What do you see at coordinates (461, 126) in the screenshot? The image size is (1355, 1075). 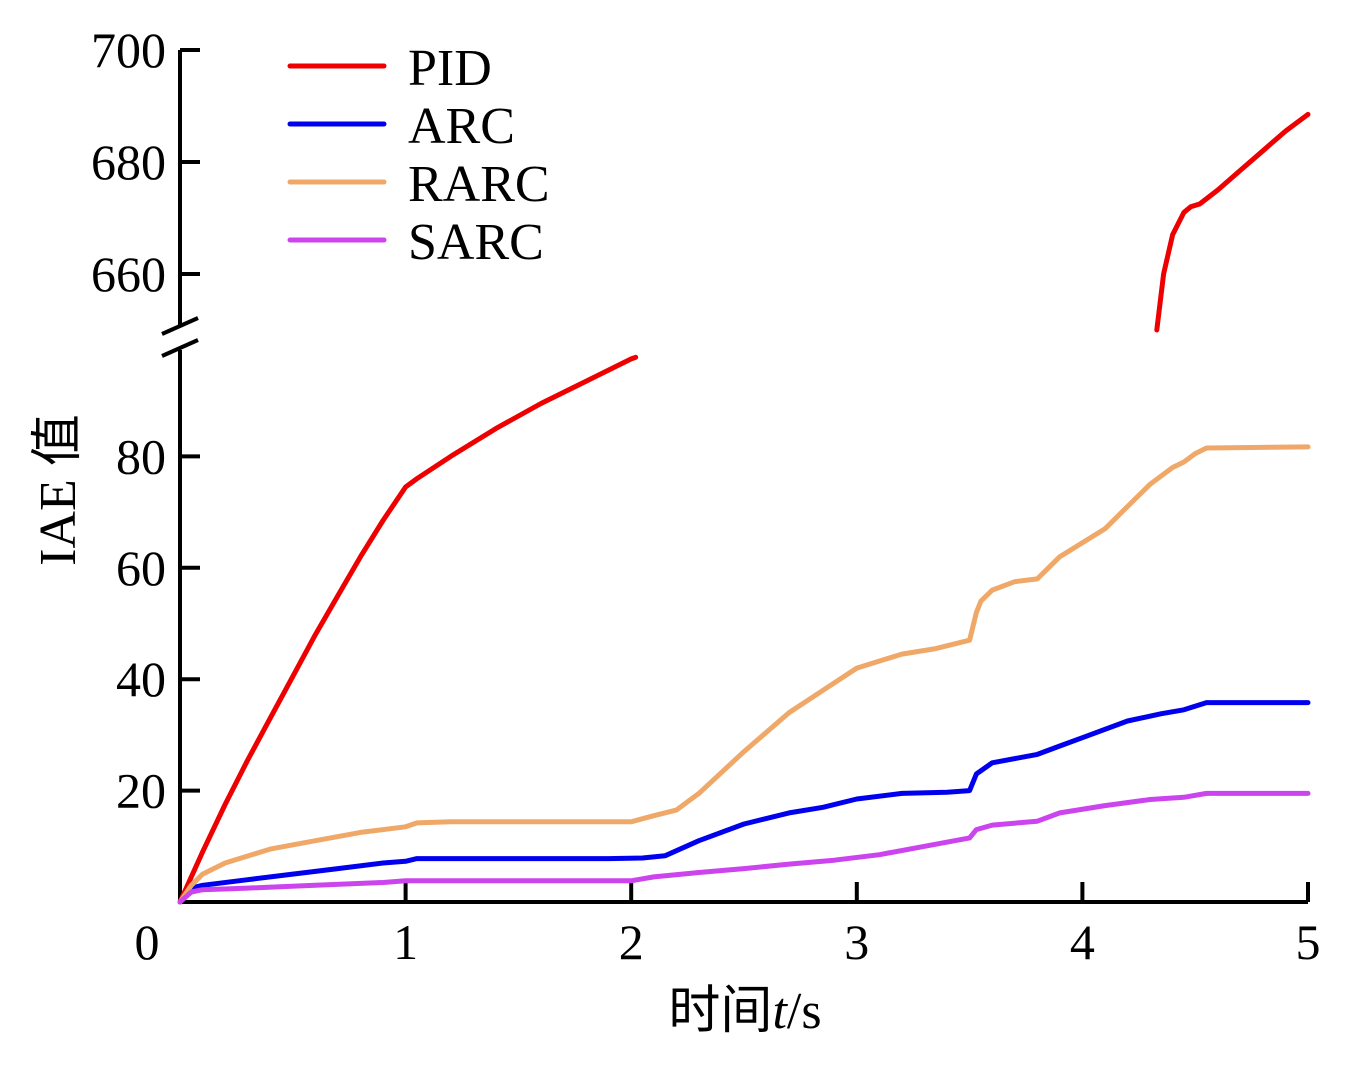 I see `legend-label-arc: ARC` at bounding box center [461, 126].